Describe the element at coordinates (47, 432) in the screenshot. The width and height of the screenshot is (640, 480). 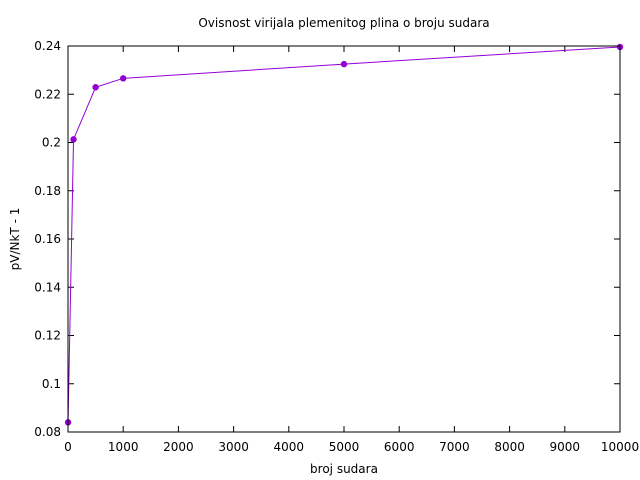
I see `y-tick-label: 0.08` at that location.